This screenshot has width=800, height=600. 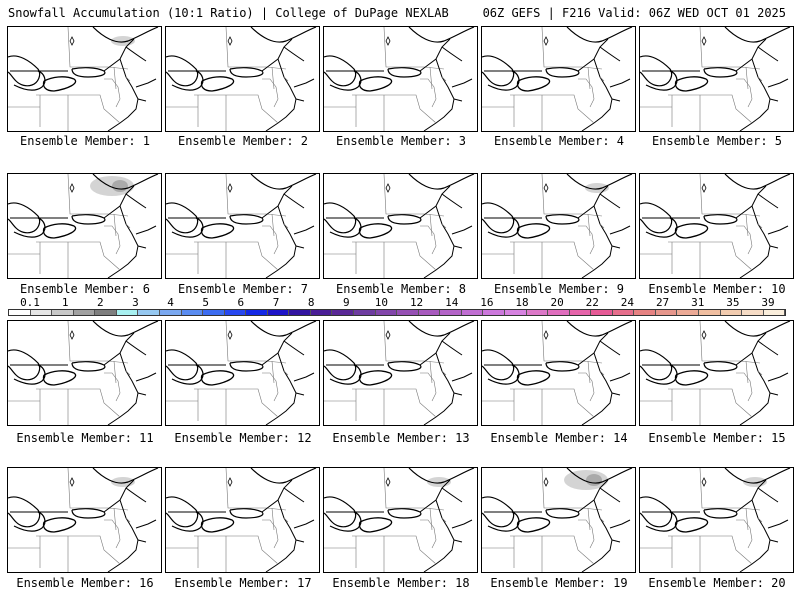 What do you see at coordinates (135, 302) in the screenshot?
I see `colorbar-tick-label: 3` at bounding box center [135, 302].